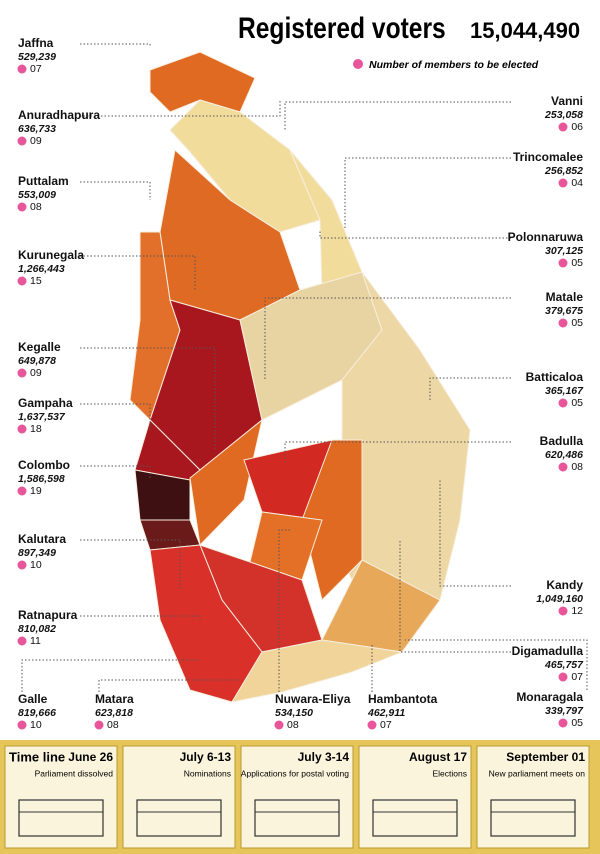  I want to click on district-name: Polonnaruwa, so click(546, 237).